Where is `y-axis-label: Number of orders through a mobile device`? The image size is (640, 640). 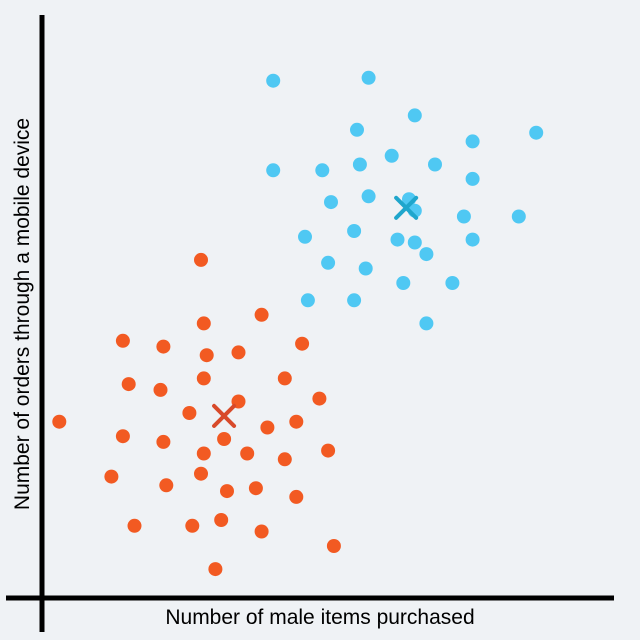
y-axis-label: Number of orders through a mobile device is located at coordinates (22, 314).